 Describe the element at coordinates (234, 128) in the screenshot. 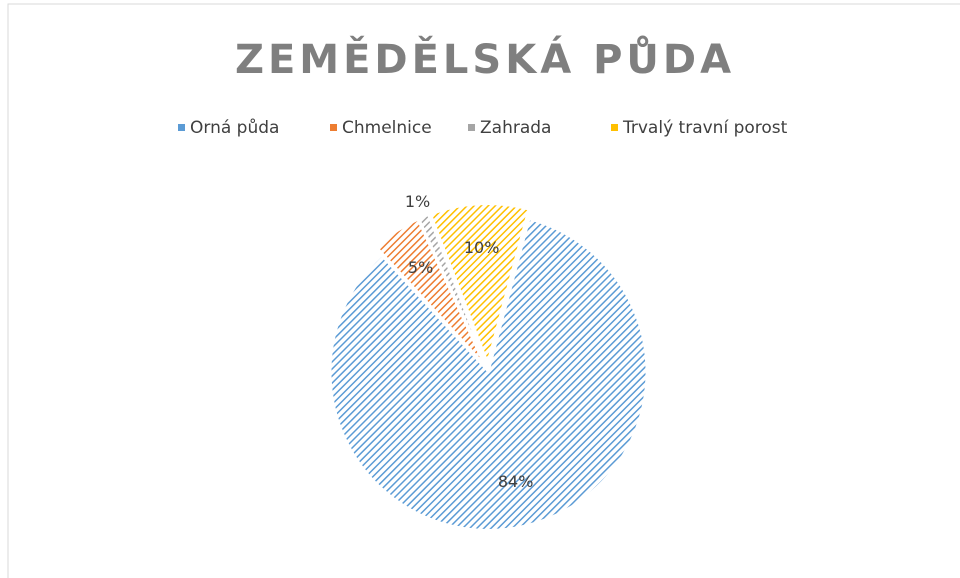

I see `legend-label: Orná půda` at that location.